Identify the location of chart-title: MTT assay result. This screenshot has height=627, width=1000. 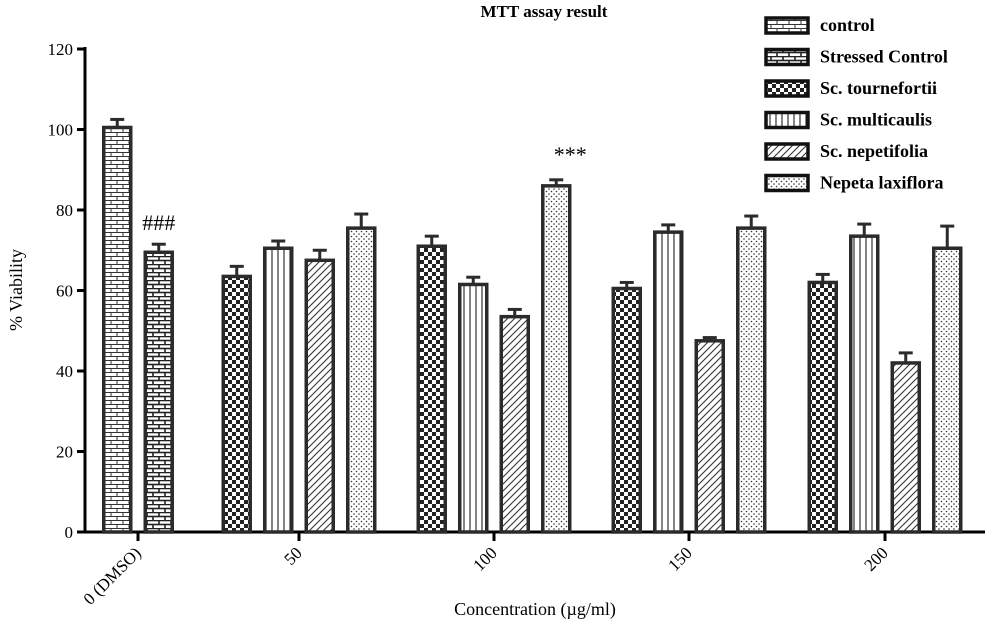
(544, 11).